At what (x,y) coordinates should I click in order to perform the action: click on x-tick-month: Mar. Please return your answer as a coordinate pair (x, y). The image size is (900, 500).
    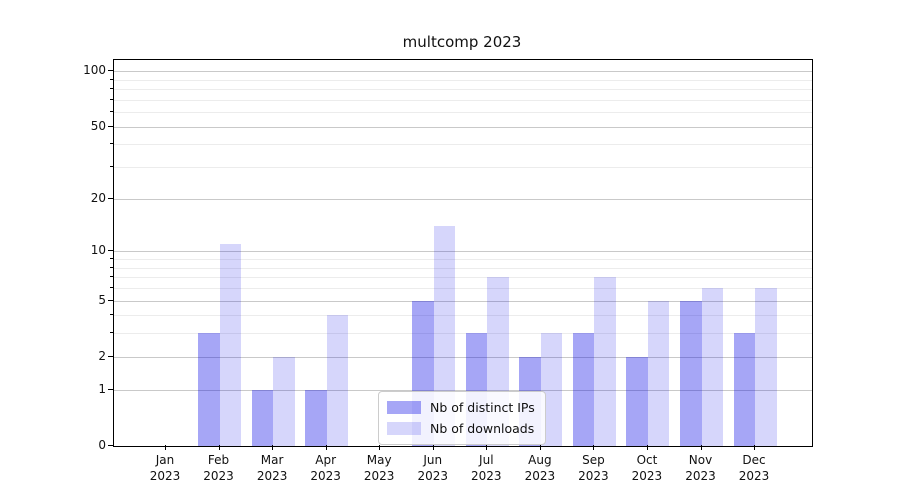
    Looking at the image, I should click on (272, 460).